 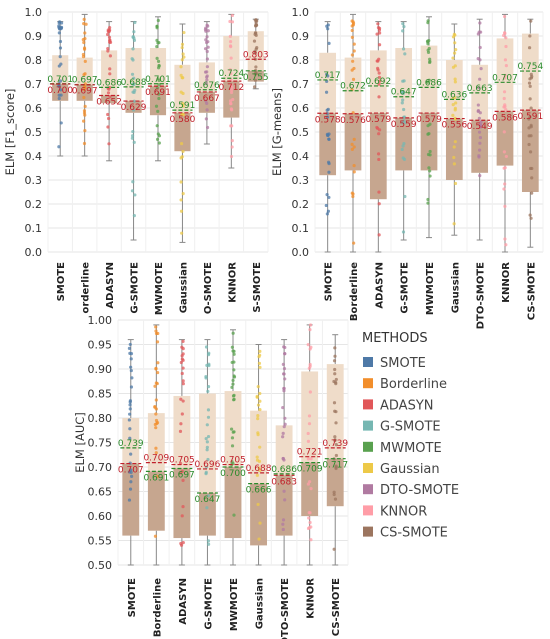 I want to click on green-value-label: 0.724, so click(x=231, y=74).